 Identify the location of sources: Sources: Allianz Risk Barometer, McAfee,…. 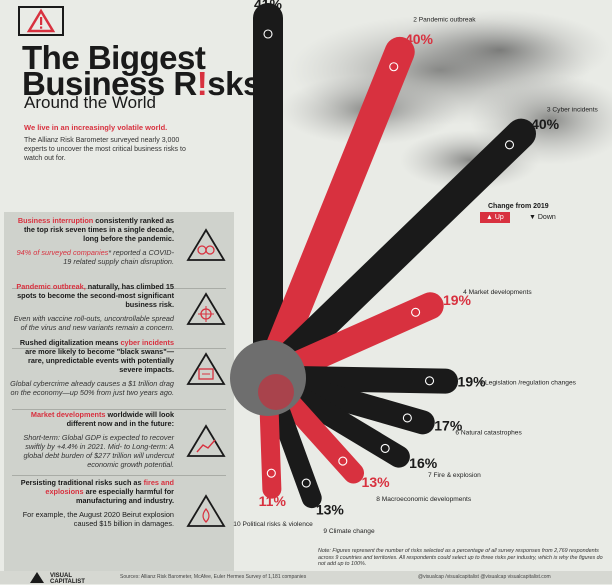
(213, 577).